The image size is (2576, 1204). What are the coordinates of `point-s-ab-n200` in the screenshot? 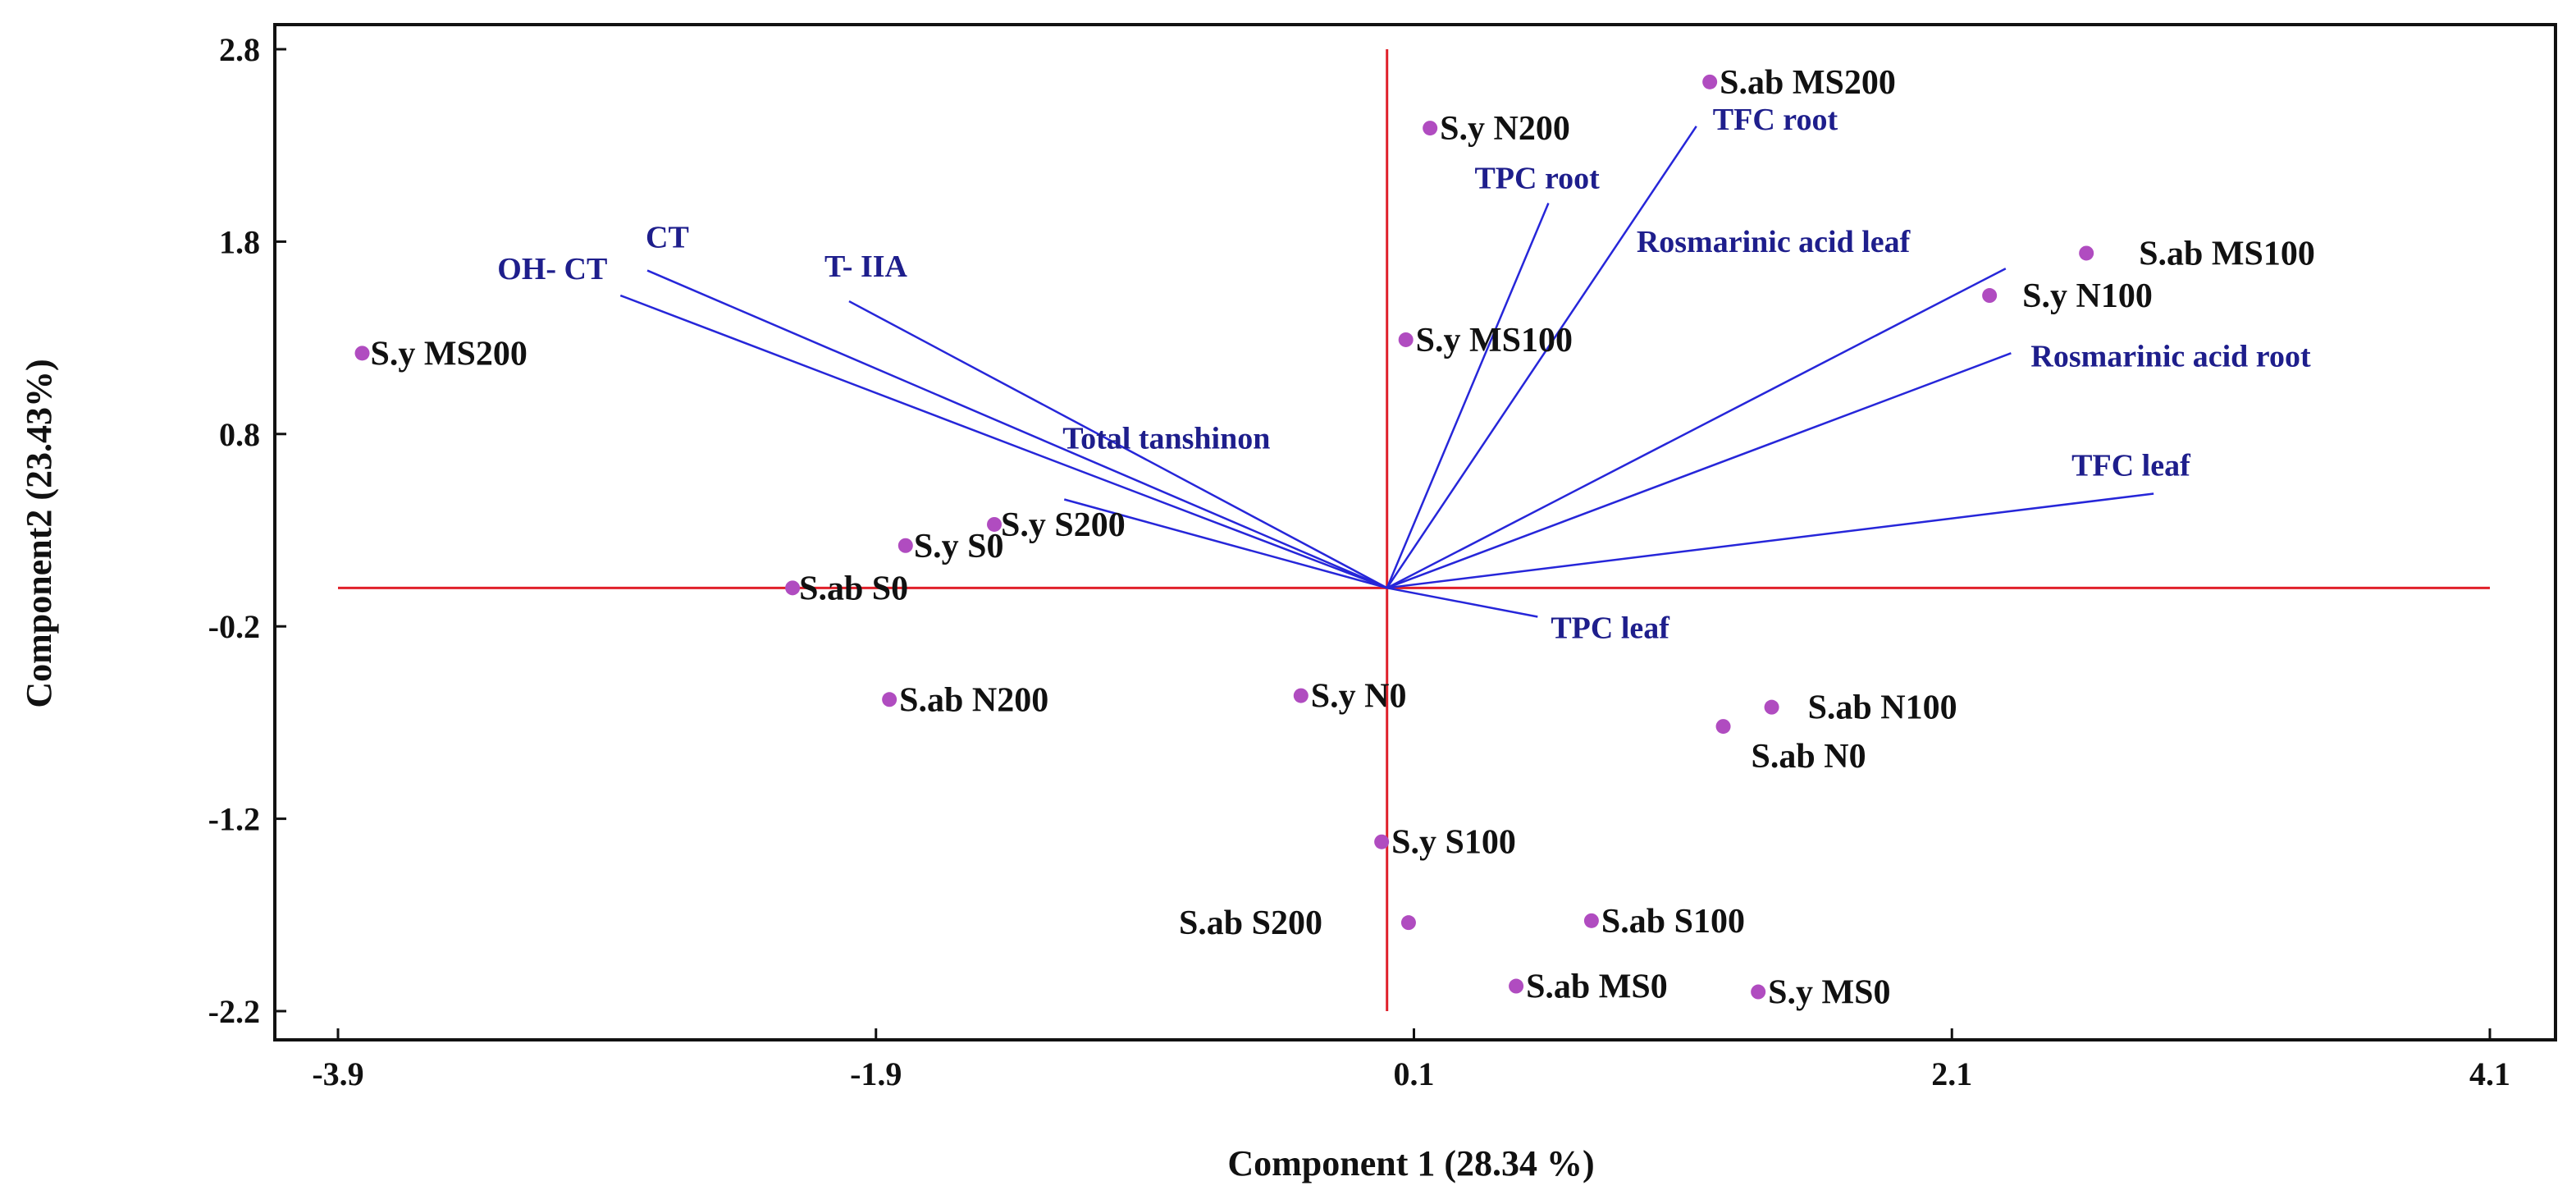 It's located at (890, 699).